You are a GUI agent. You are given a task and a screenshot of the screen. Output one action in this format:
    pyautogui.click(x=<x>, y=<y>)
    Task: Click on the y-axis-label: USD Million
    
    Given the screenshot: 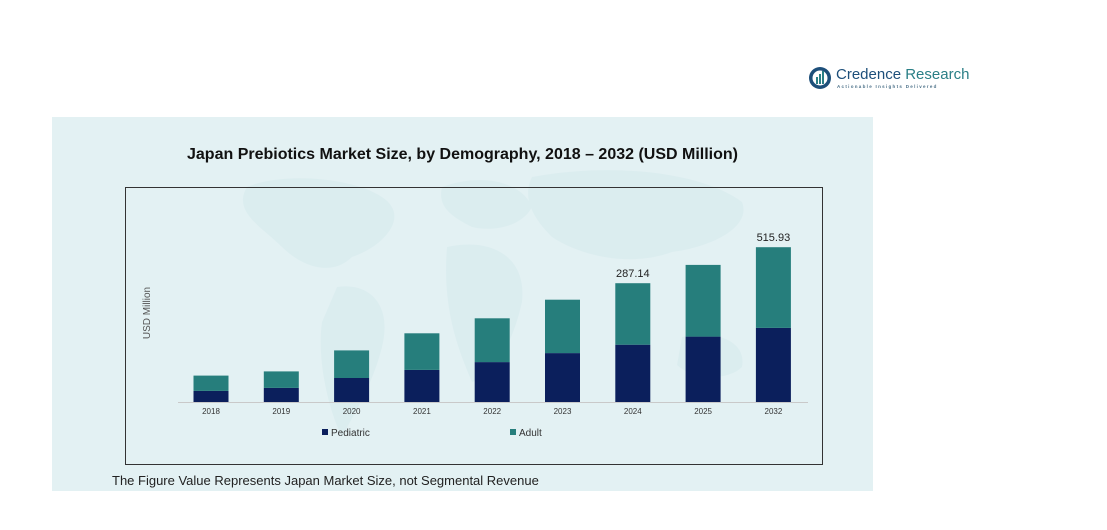 What is the action you would take?
    pyautogui.click(x=147, y=313)
    